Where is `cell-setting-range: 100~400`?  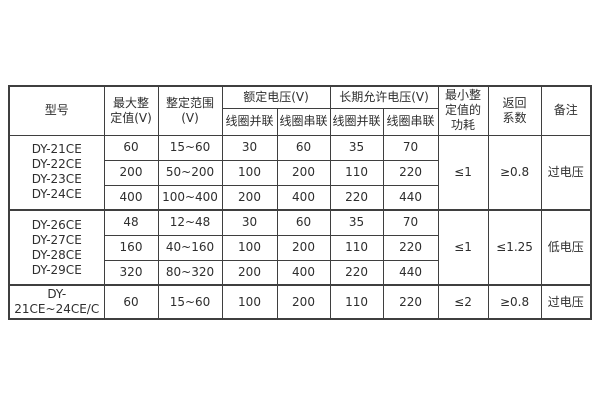 cell-setting-range: 100~400 is located at coordinates (190, 197).